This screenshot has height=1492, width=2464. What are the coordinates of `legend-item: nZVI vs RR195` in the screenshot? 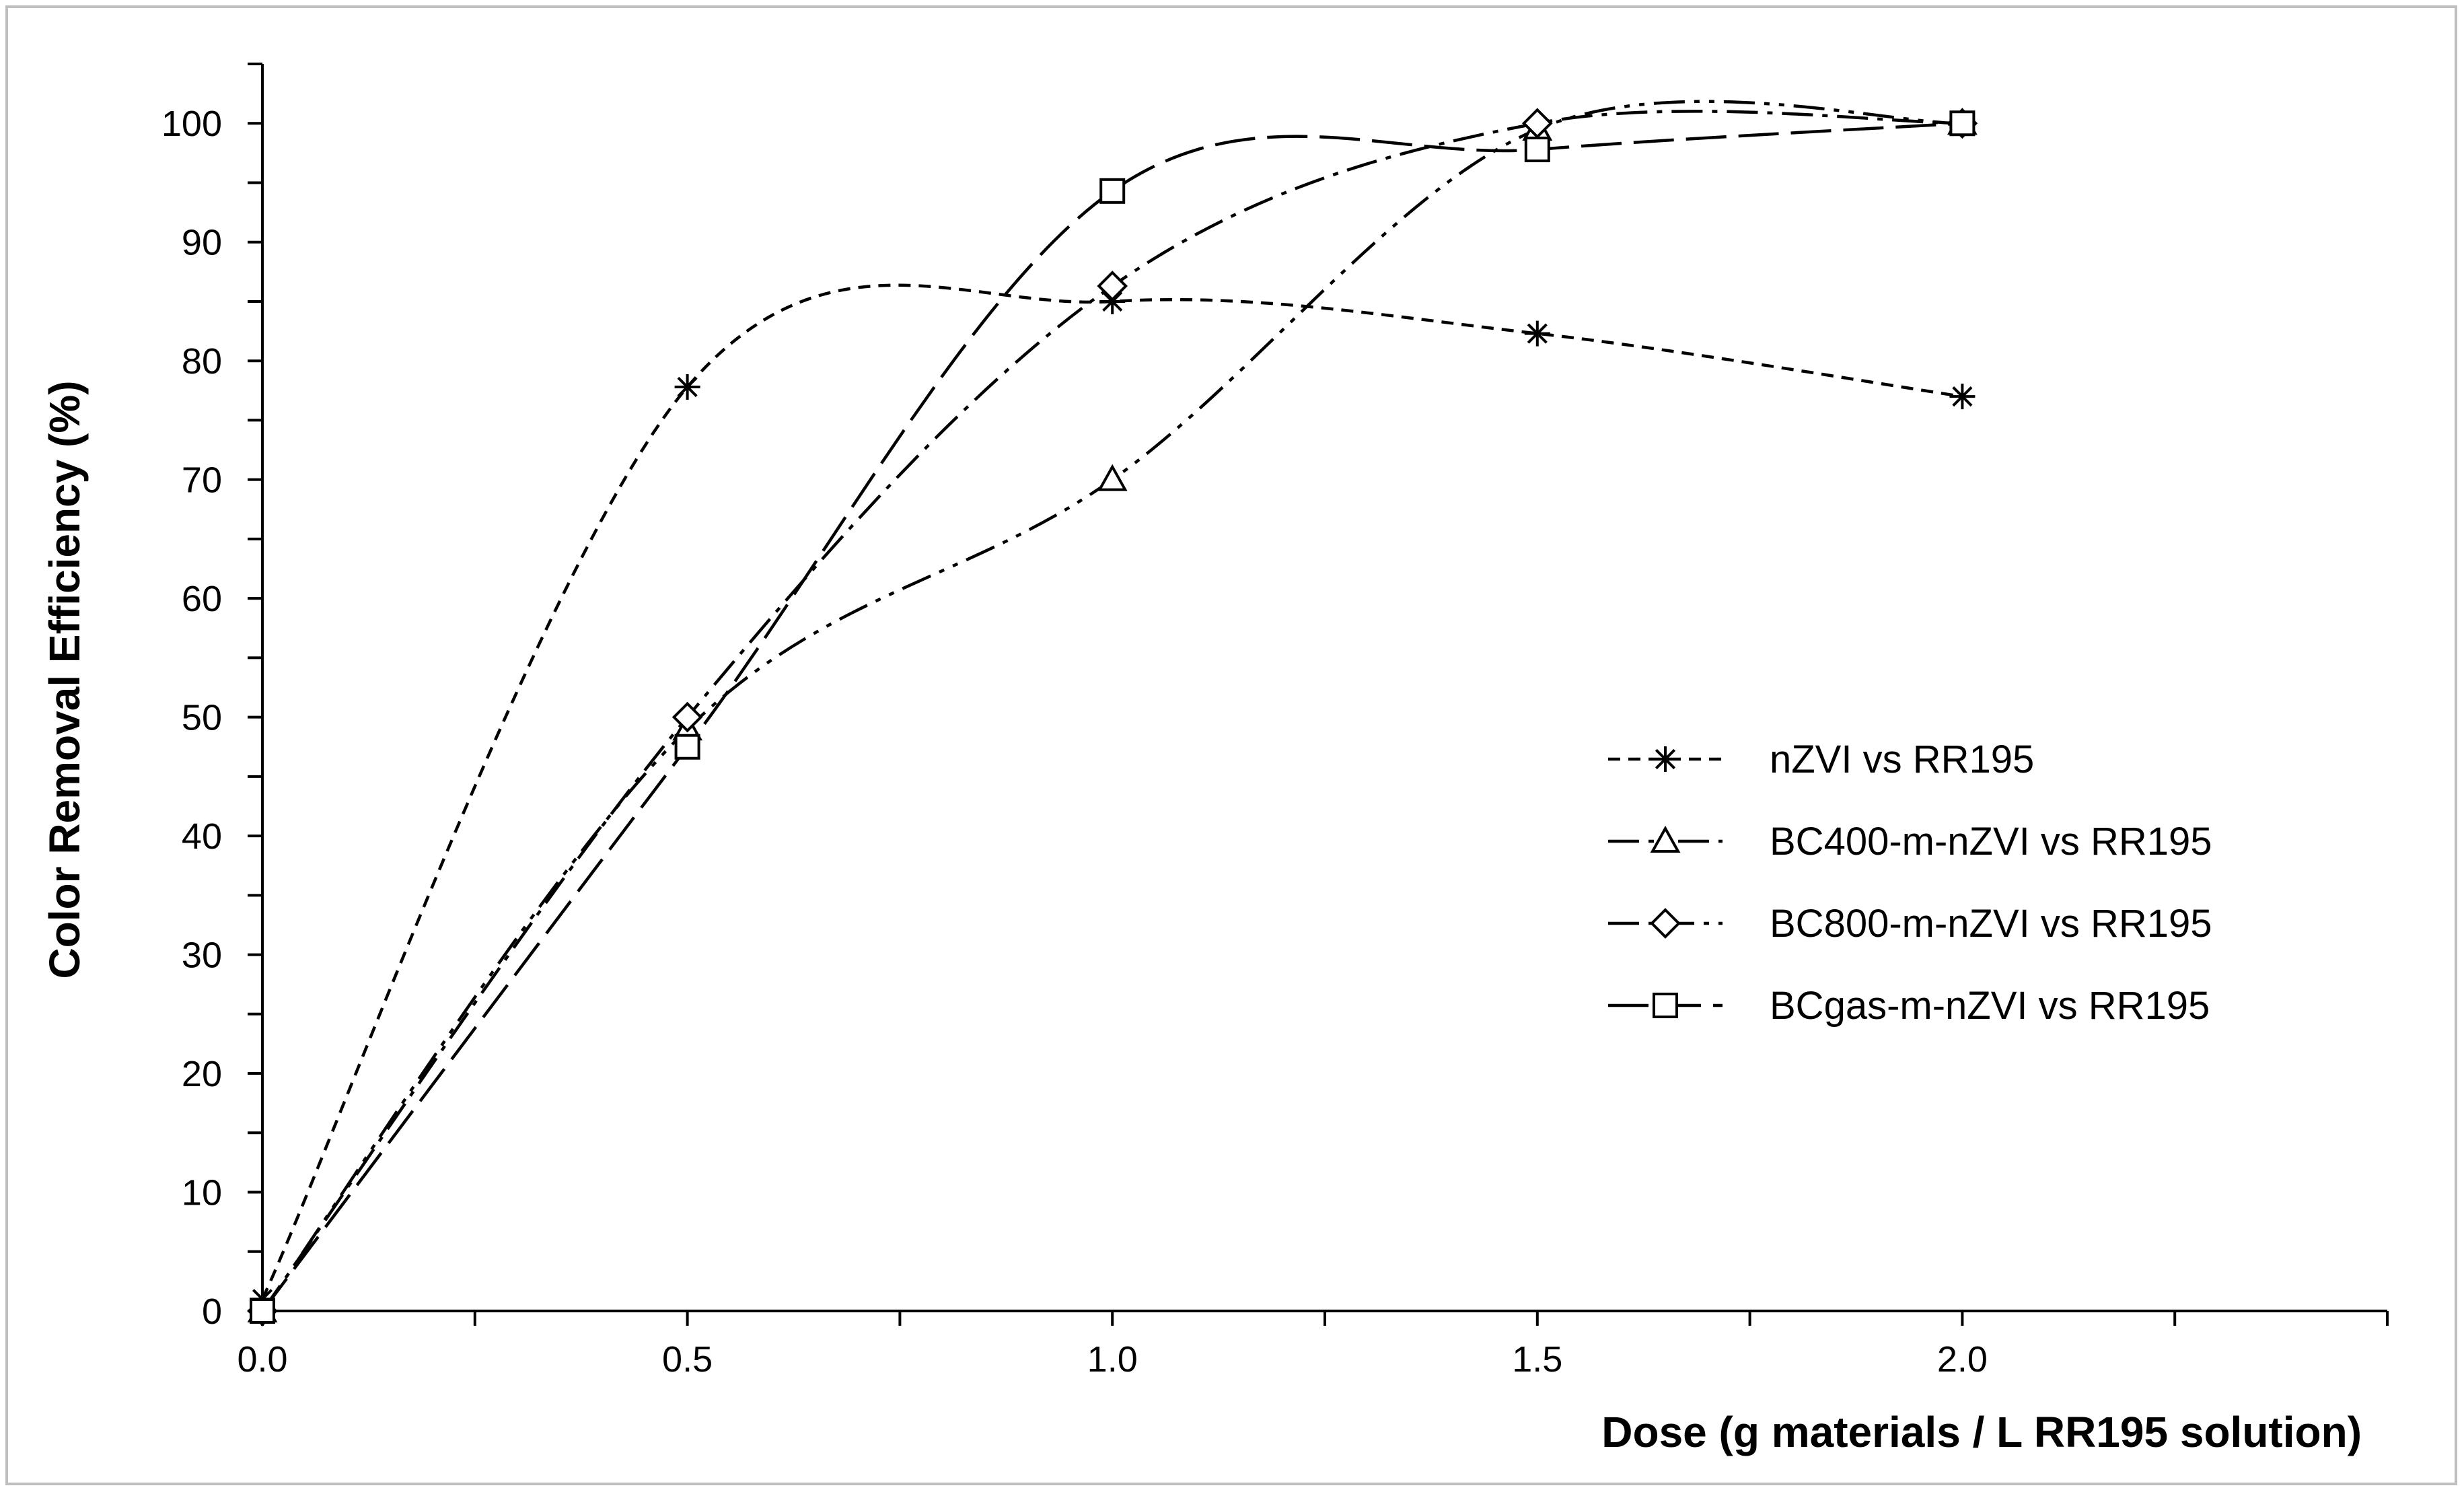 It's located at (1821, 759).